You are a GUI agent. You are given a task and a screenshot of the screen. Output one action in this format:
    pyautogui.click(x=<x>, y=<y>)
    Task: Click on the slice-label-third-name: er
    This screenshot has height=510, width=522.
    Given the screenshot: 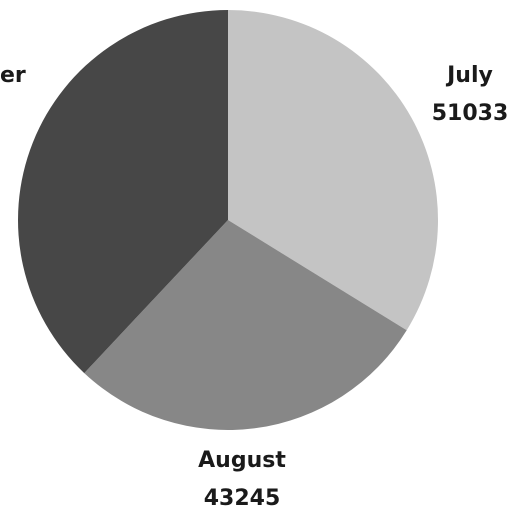 What is the action you would take?
    pyautogui.click(x=13, y=75)
    